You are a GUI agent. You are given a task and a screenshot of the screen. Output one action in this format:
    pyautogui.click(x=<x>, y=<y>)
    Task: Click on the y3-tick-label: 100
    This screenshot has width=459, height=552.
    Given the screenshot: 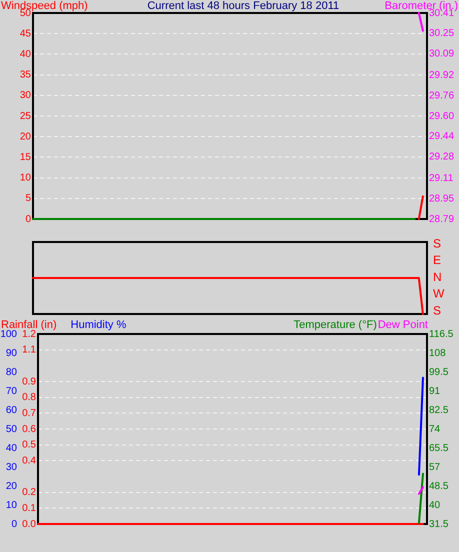 What is the action you would take?
    pyautogui.click(x=9, y=334)
    